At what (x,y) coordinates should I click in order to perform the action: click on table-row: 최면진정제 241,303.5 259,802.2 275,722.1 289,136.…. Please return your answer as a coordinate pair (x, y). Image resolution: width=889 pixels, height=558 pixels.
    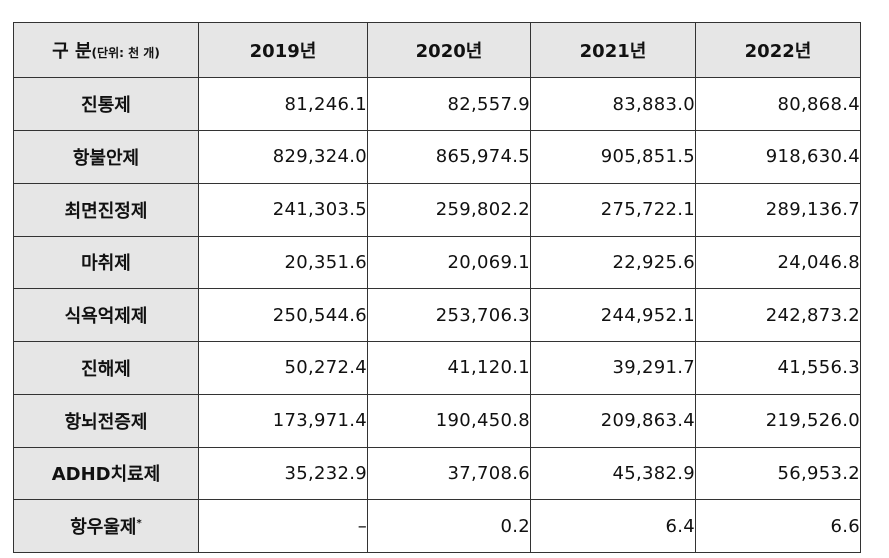
    Looking at the image, I should click on (437, 209).